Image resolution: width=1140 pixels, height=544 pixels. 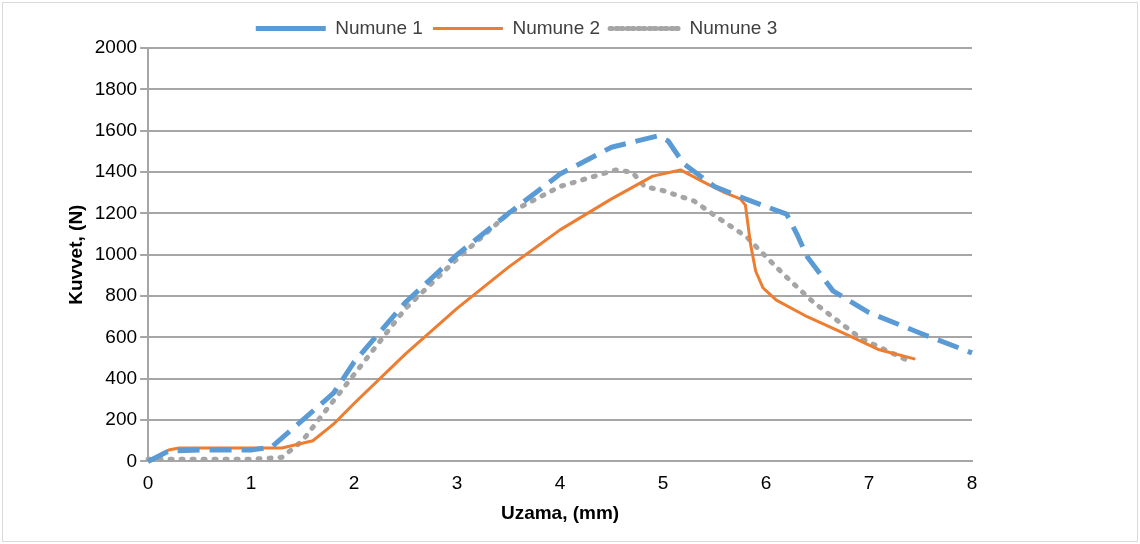 I want to click on x-tick-label: 7, so click(x=869, y=483).